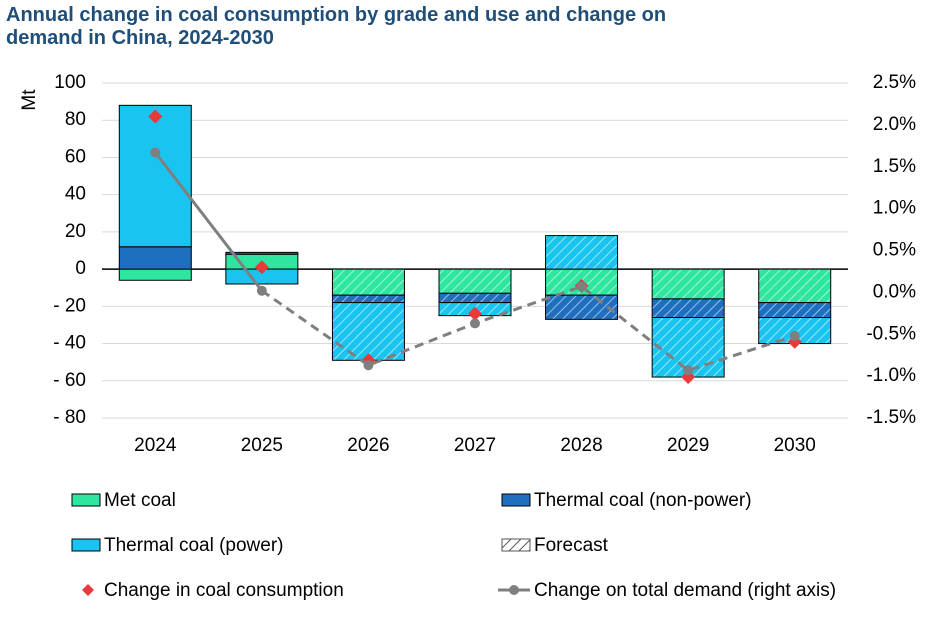 This screenshot has width=940, height=621. Describe the element at coordinates (155, 445) in the screenshot. I see `x-tick-label: 2024` at that location.